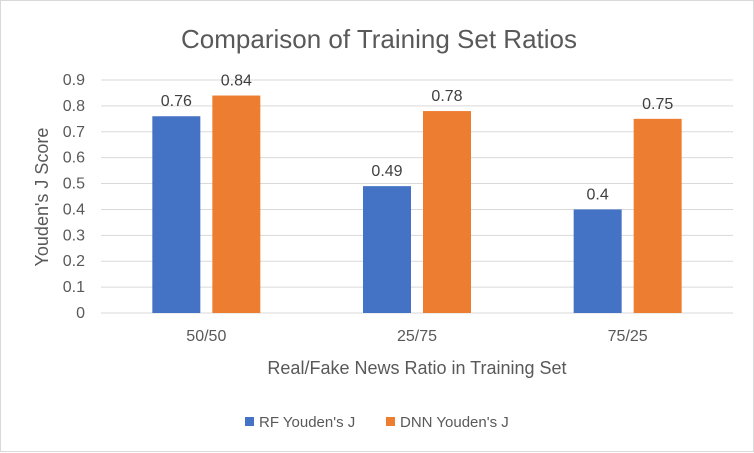 The image size is (754, 453). I want to click on legend-label: DNN Youden's J, so click(454, 422).